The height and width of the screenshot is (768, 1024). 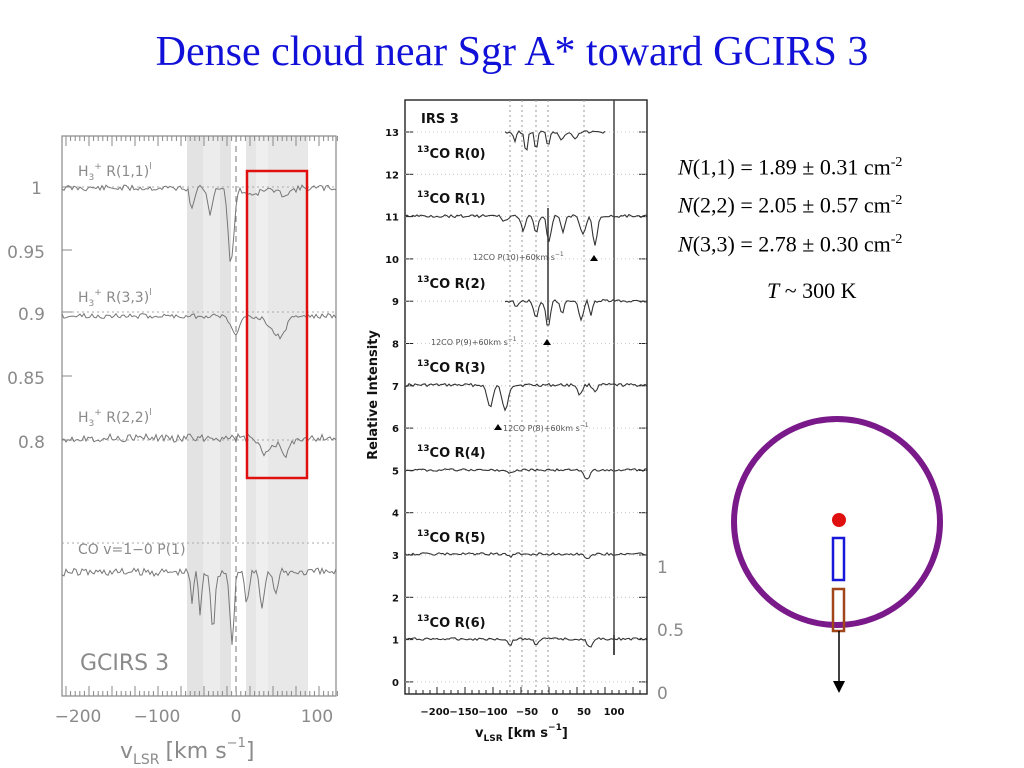 I want to click on annotation-marker-p10, so click(x=594, y=258).